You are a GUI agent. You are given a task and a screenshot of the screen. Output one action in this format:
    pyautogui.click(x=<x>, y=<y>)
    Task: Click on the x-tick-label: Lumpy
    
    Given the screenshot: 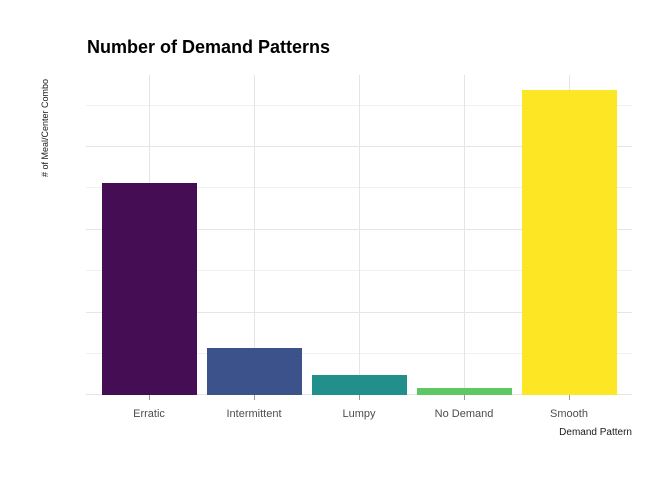 What is the action you would take?
    pyautogui.click(x=359, y=414)
    